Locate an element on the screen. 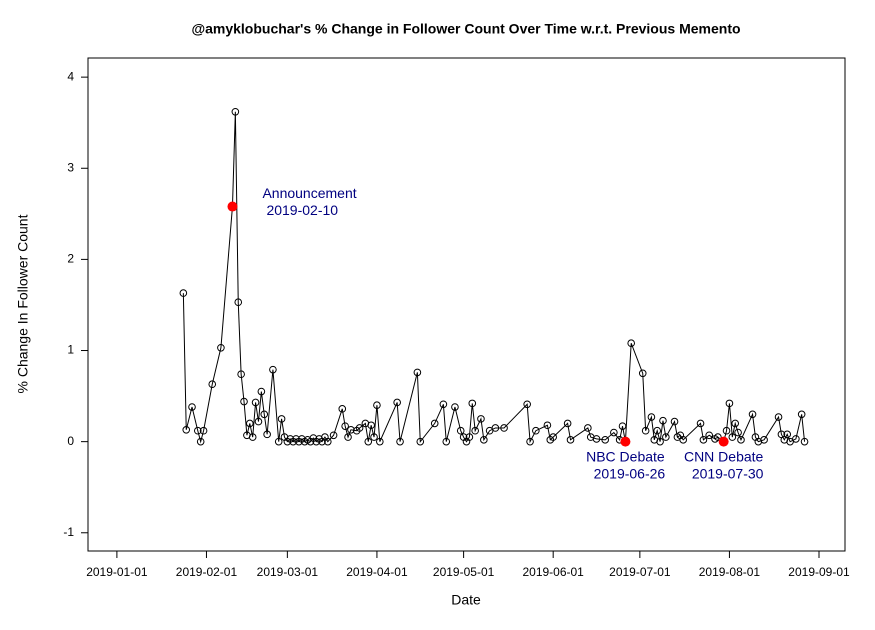  x-tick-label: 2019-08-01 is located at coordinates (730, 572).